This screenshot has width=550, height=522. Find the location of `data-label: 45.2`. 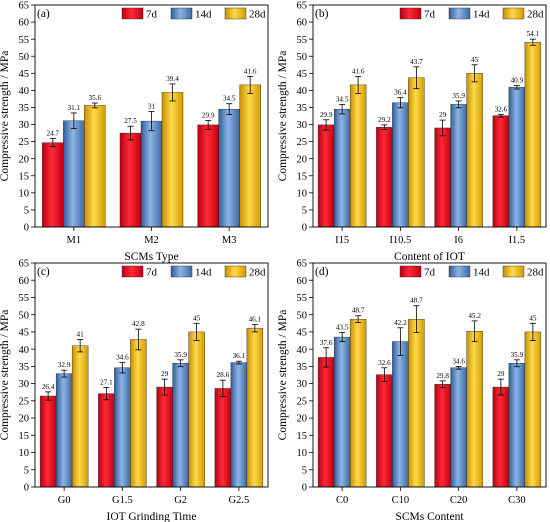

data-label: 45.2 is located at coordinates (474, 316).